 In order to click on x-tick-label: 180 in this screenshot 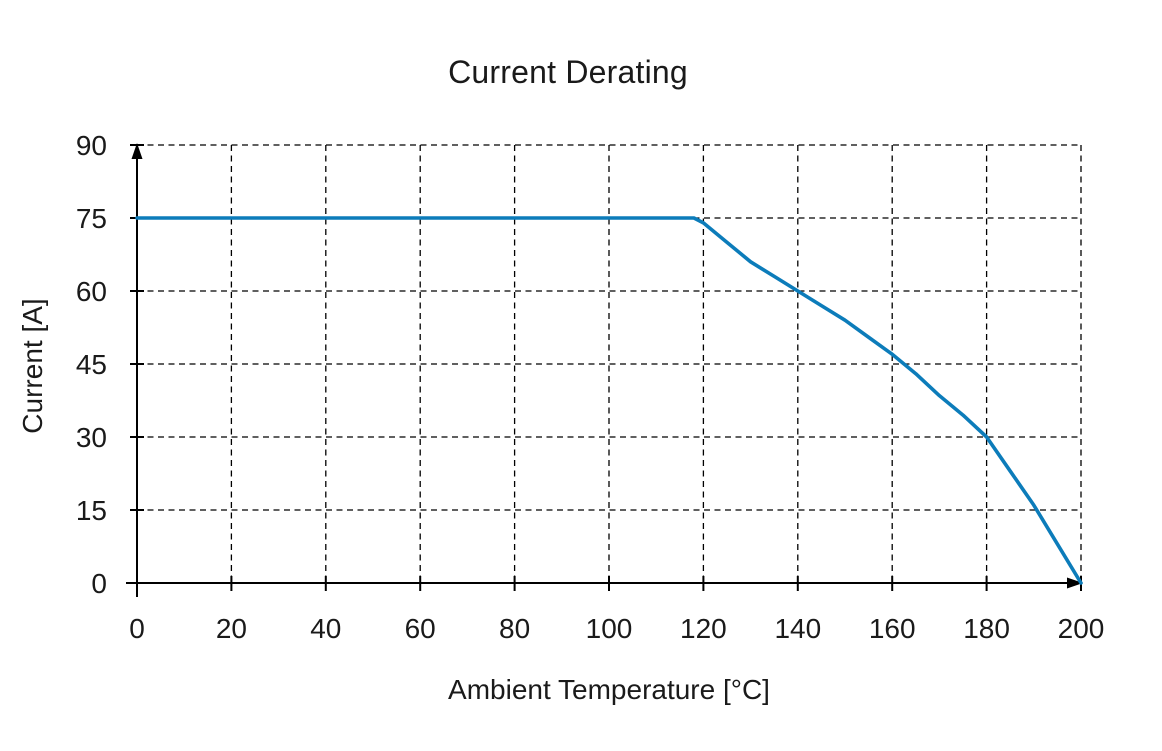, I will do `click(986, 628)`.